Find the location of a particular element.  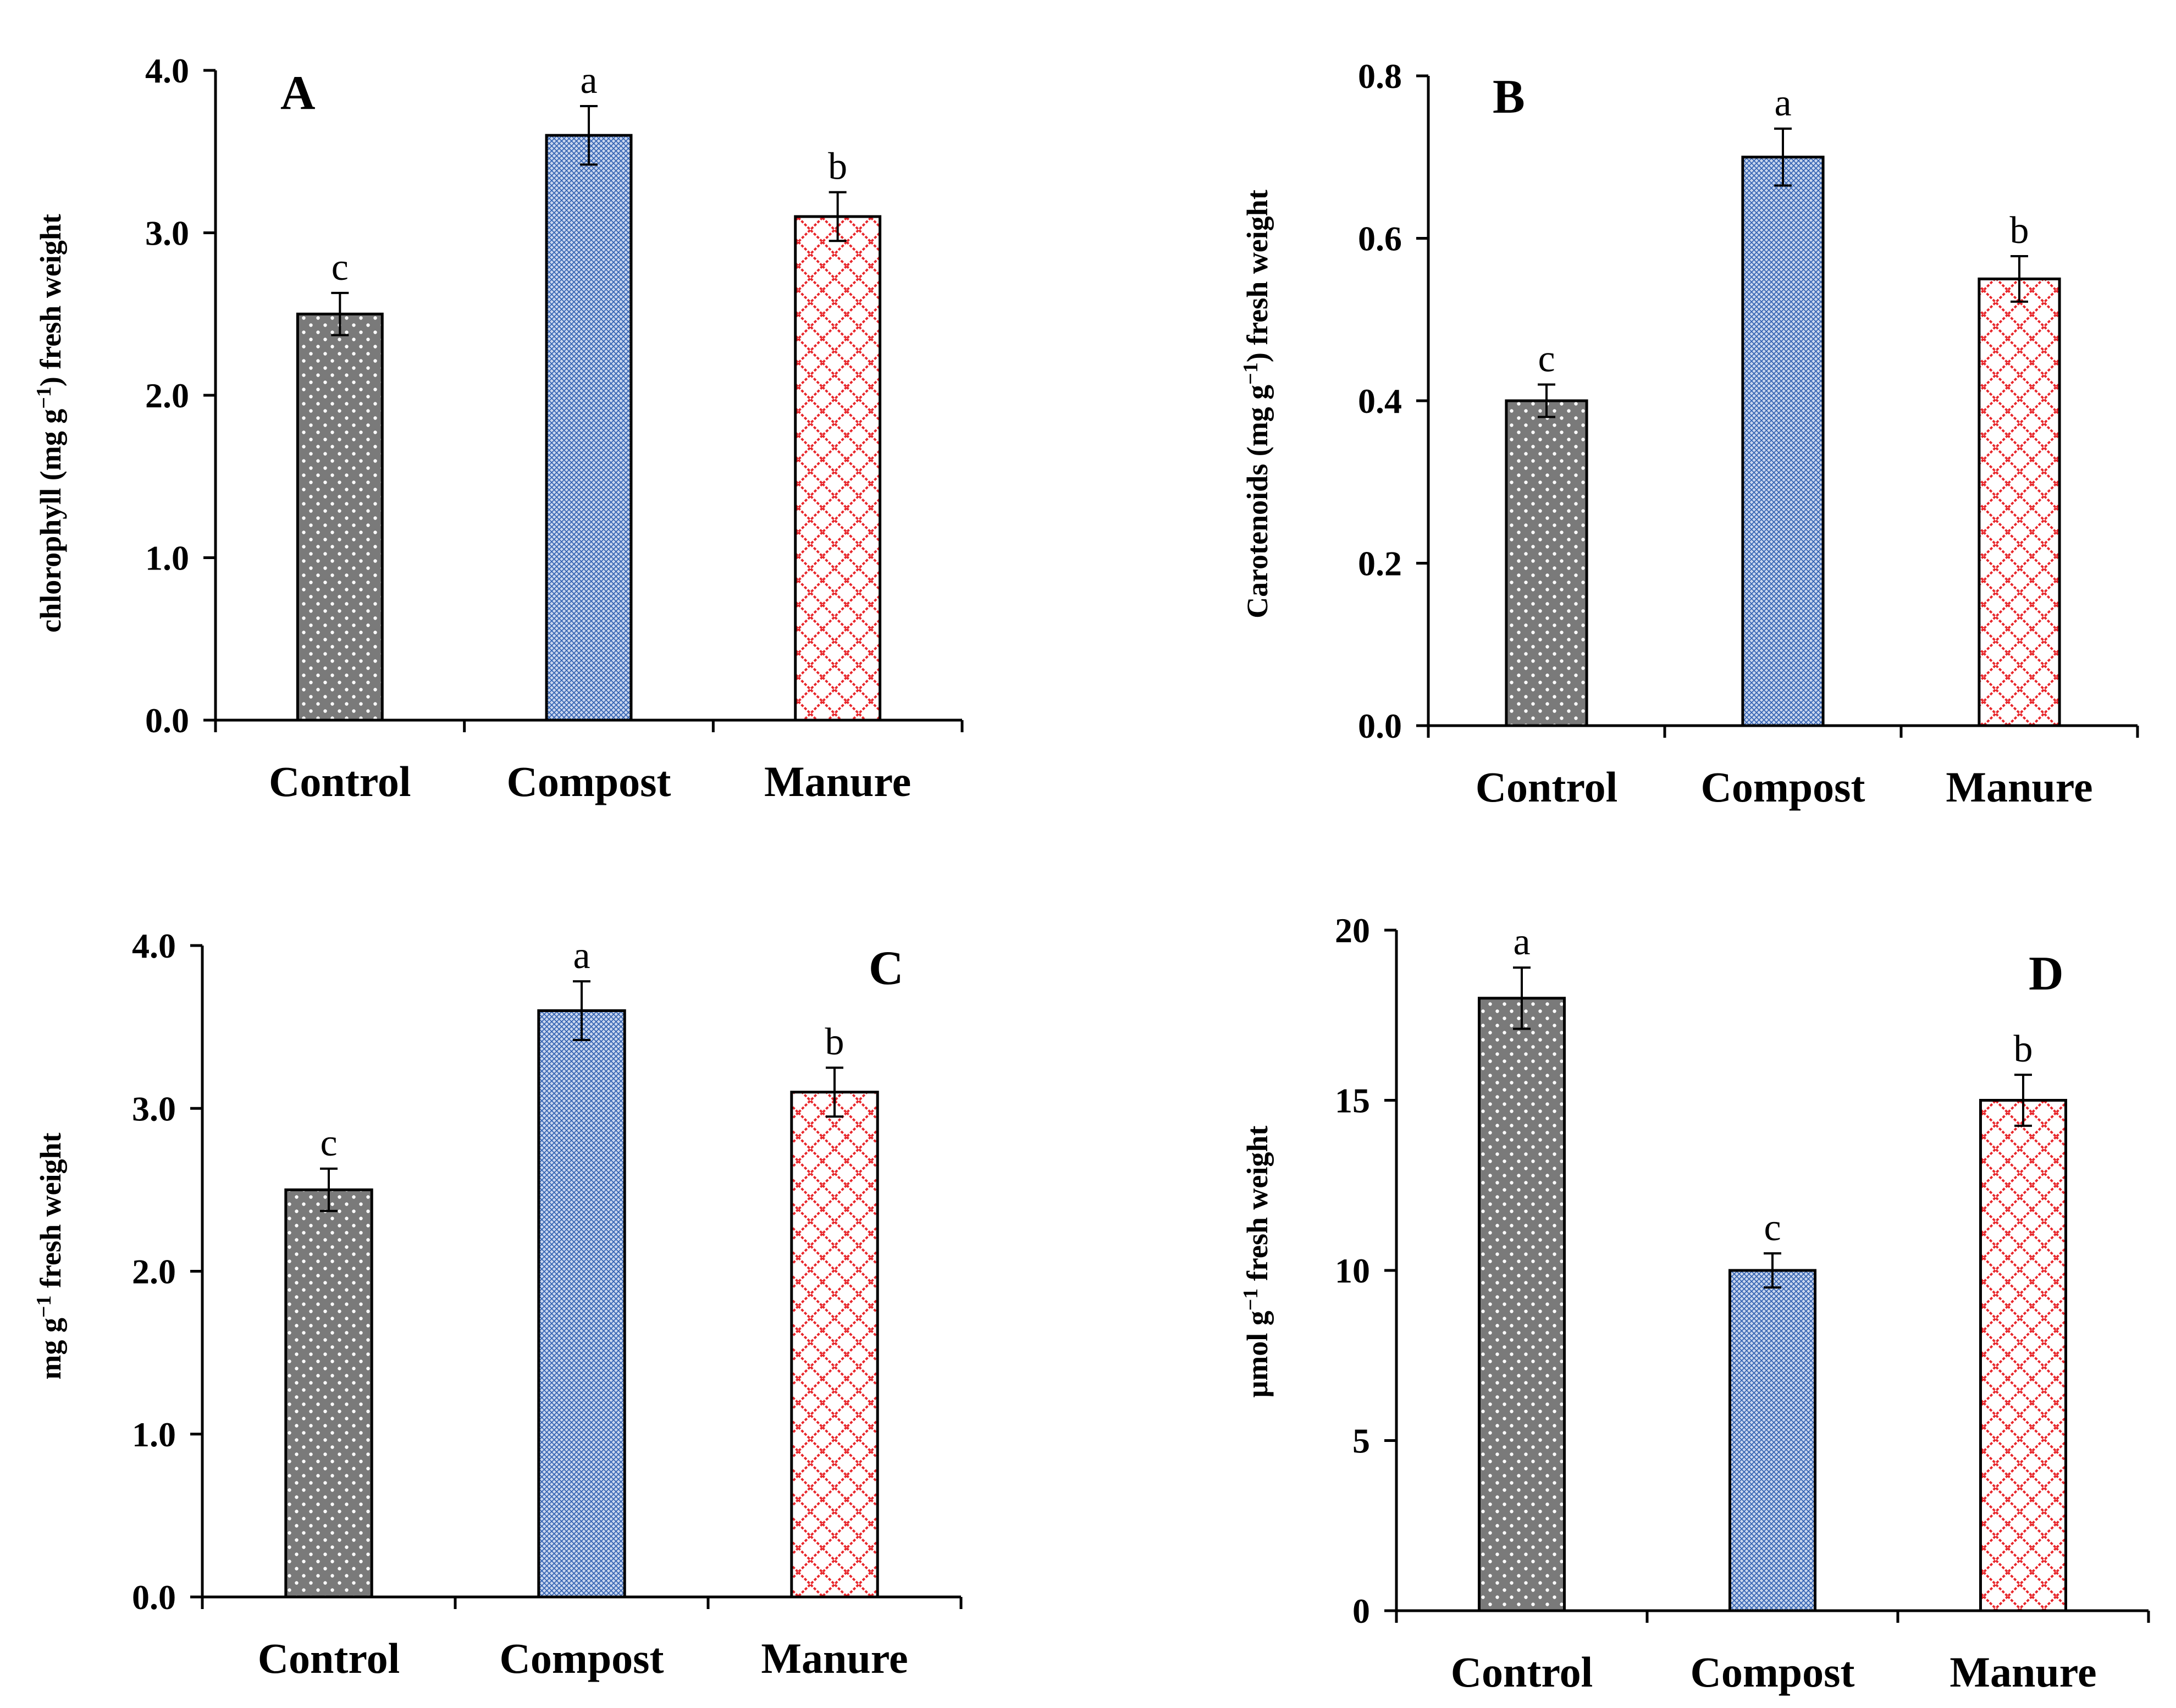

panel-c-y-tick-label: 4.0 is located at coordinates (154, 945).